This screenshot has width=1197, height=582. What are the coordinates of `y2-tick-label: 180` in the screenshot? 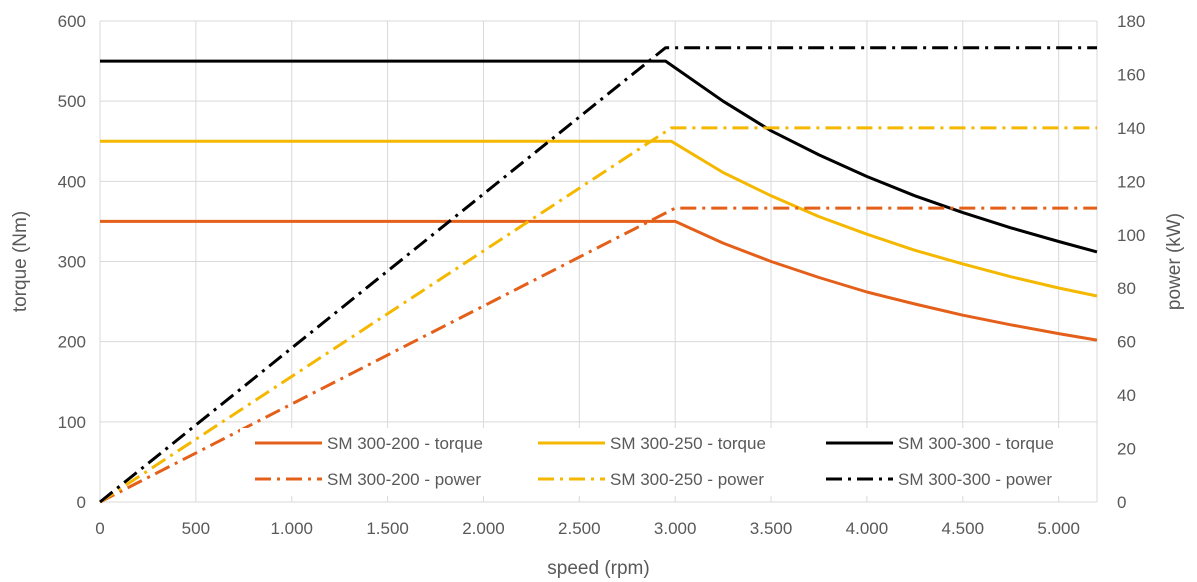 It's located at (1131, 21).